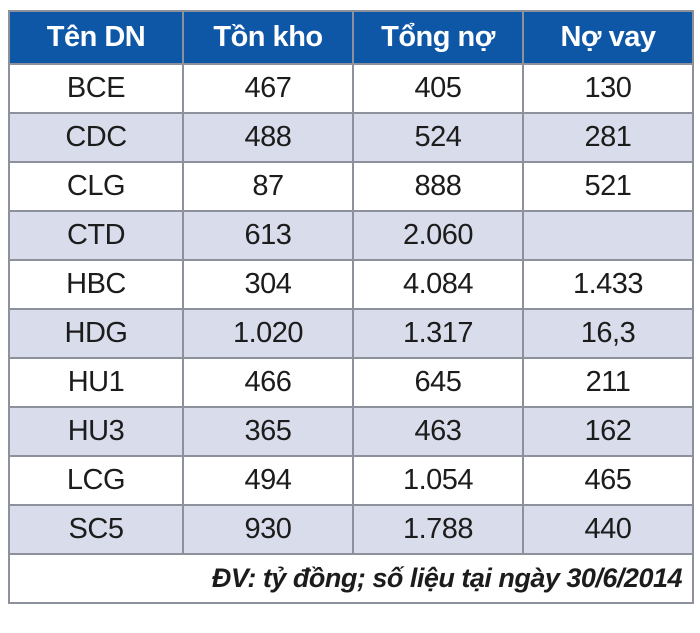  What do you see at coordinates (96, 480) in the screenshot?
I see `cell-ticker: LCG` at bounding box center [96, 480].